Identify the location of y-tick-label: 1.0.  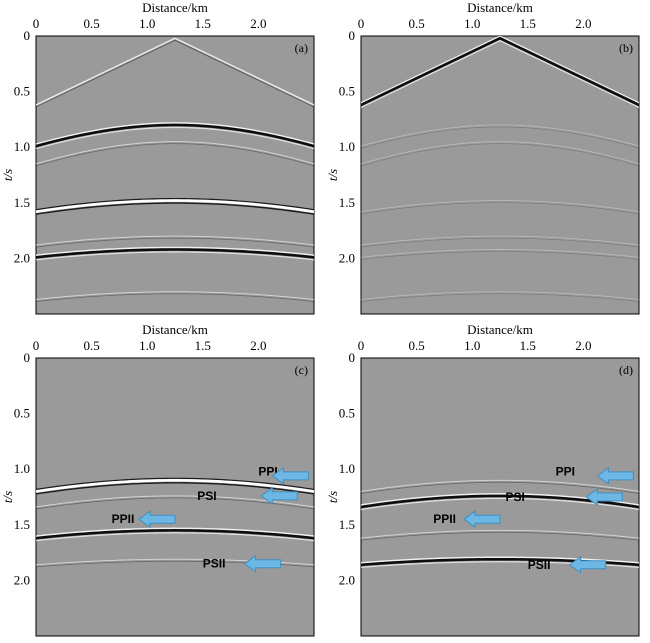
(347, 146).